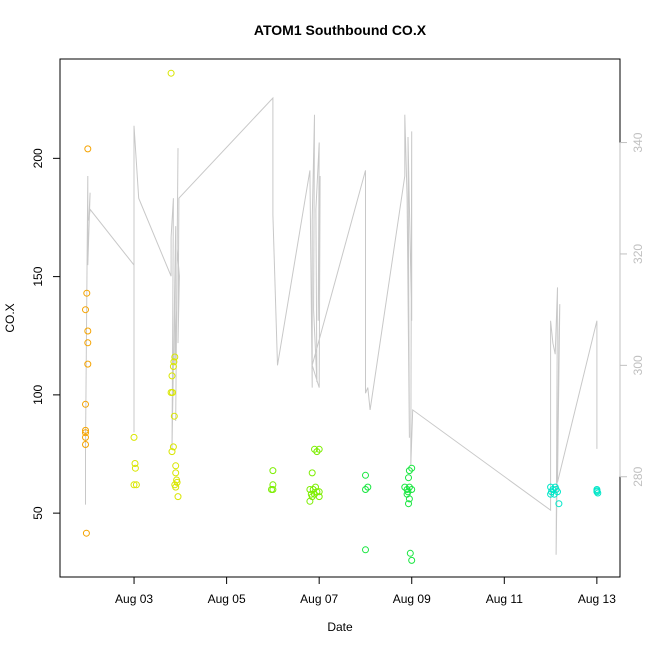 This screenshot has height=650, width=650. I want to click on y2-tick-label: 320, so click(638, 254).